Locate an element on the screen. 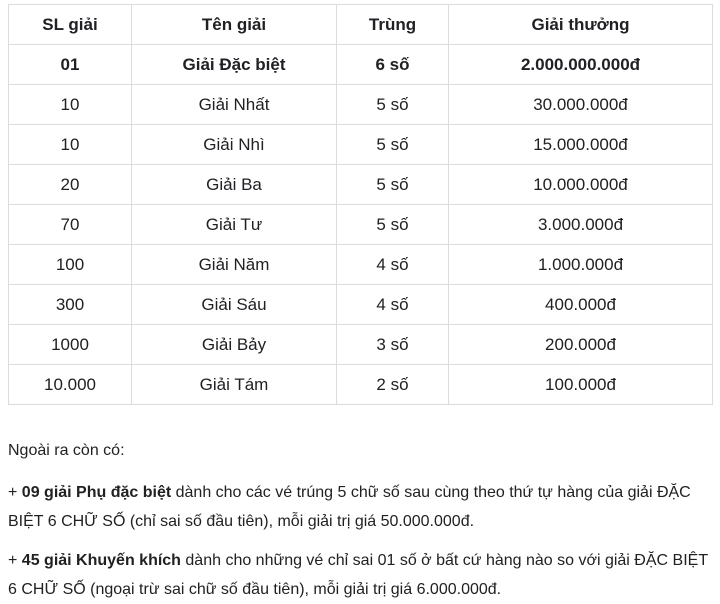 Image resolution: width=720 pixels, height=604 pixels. table-row: 10 Giải Nhì 5 số 15.000.000đ is located at coordinates (360, 144).